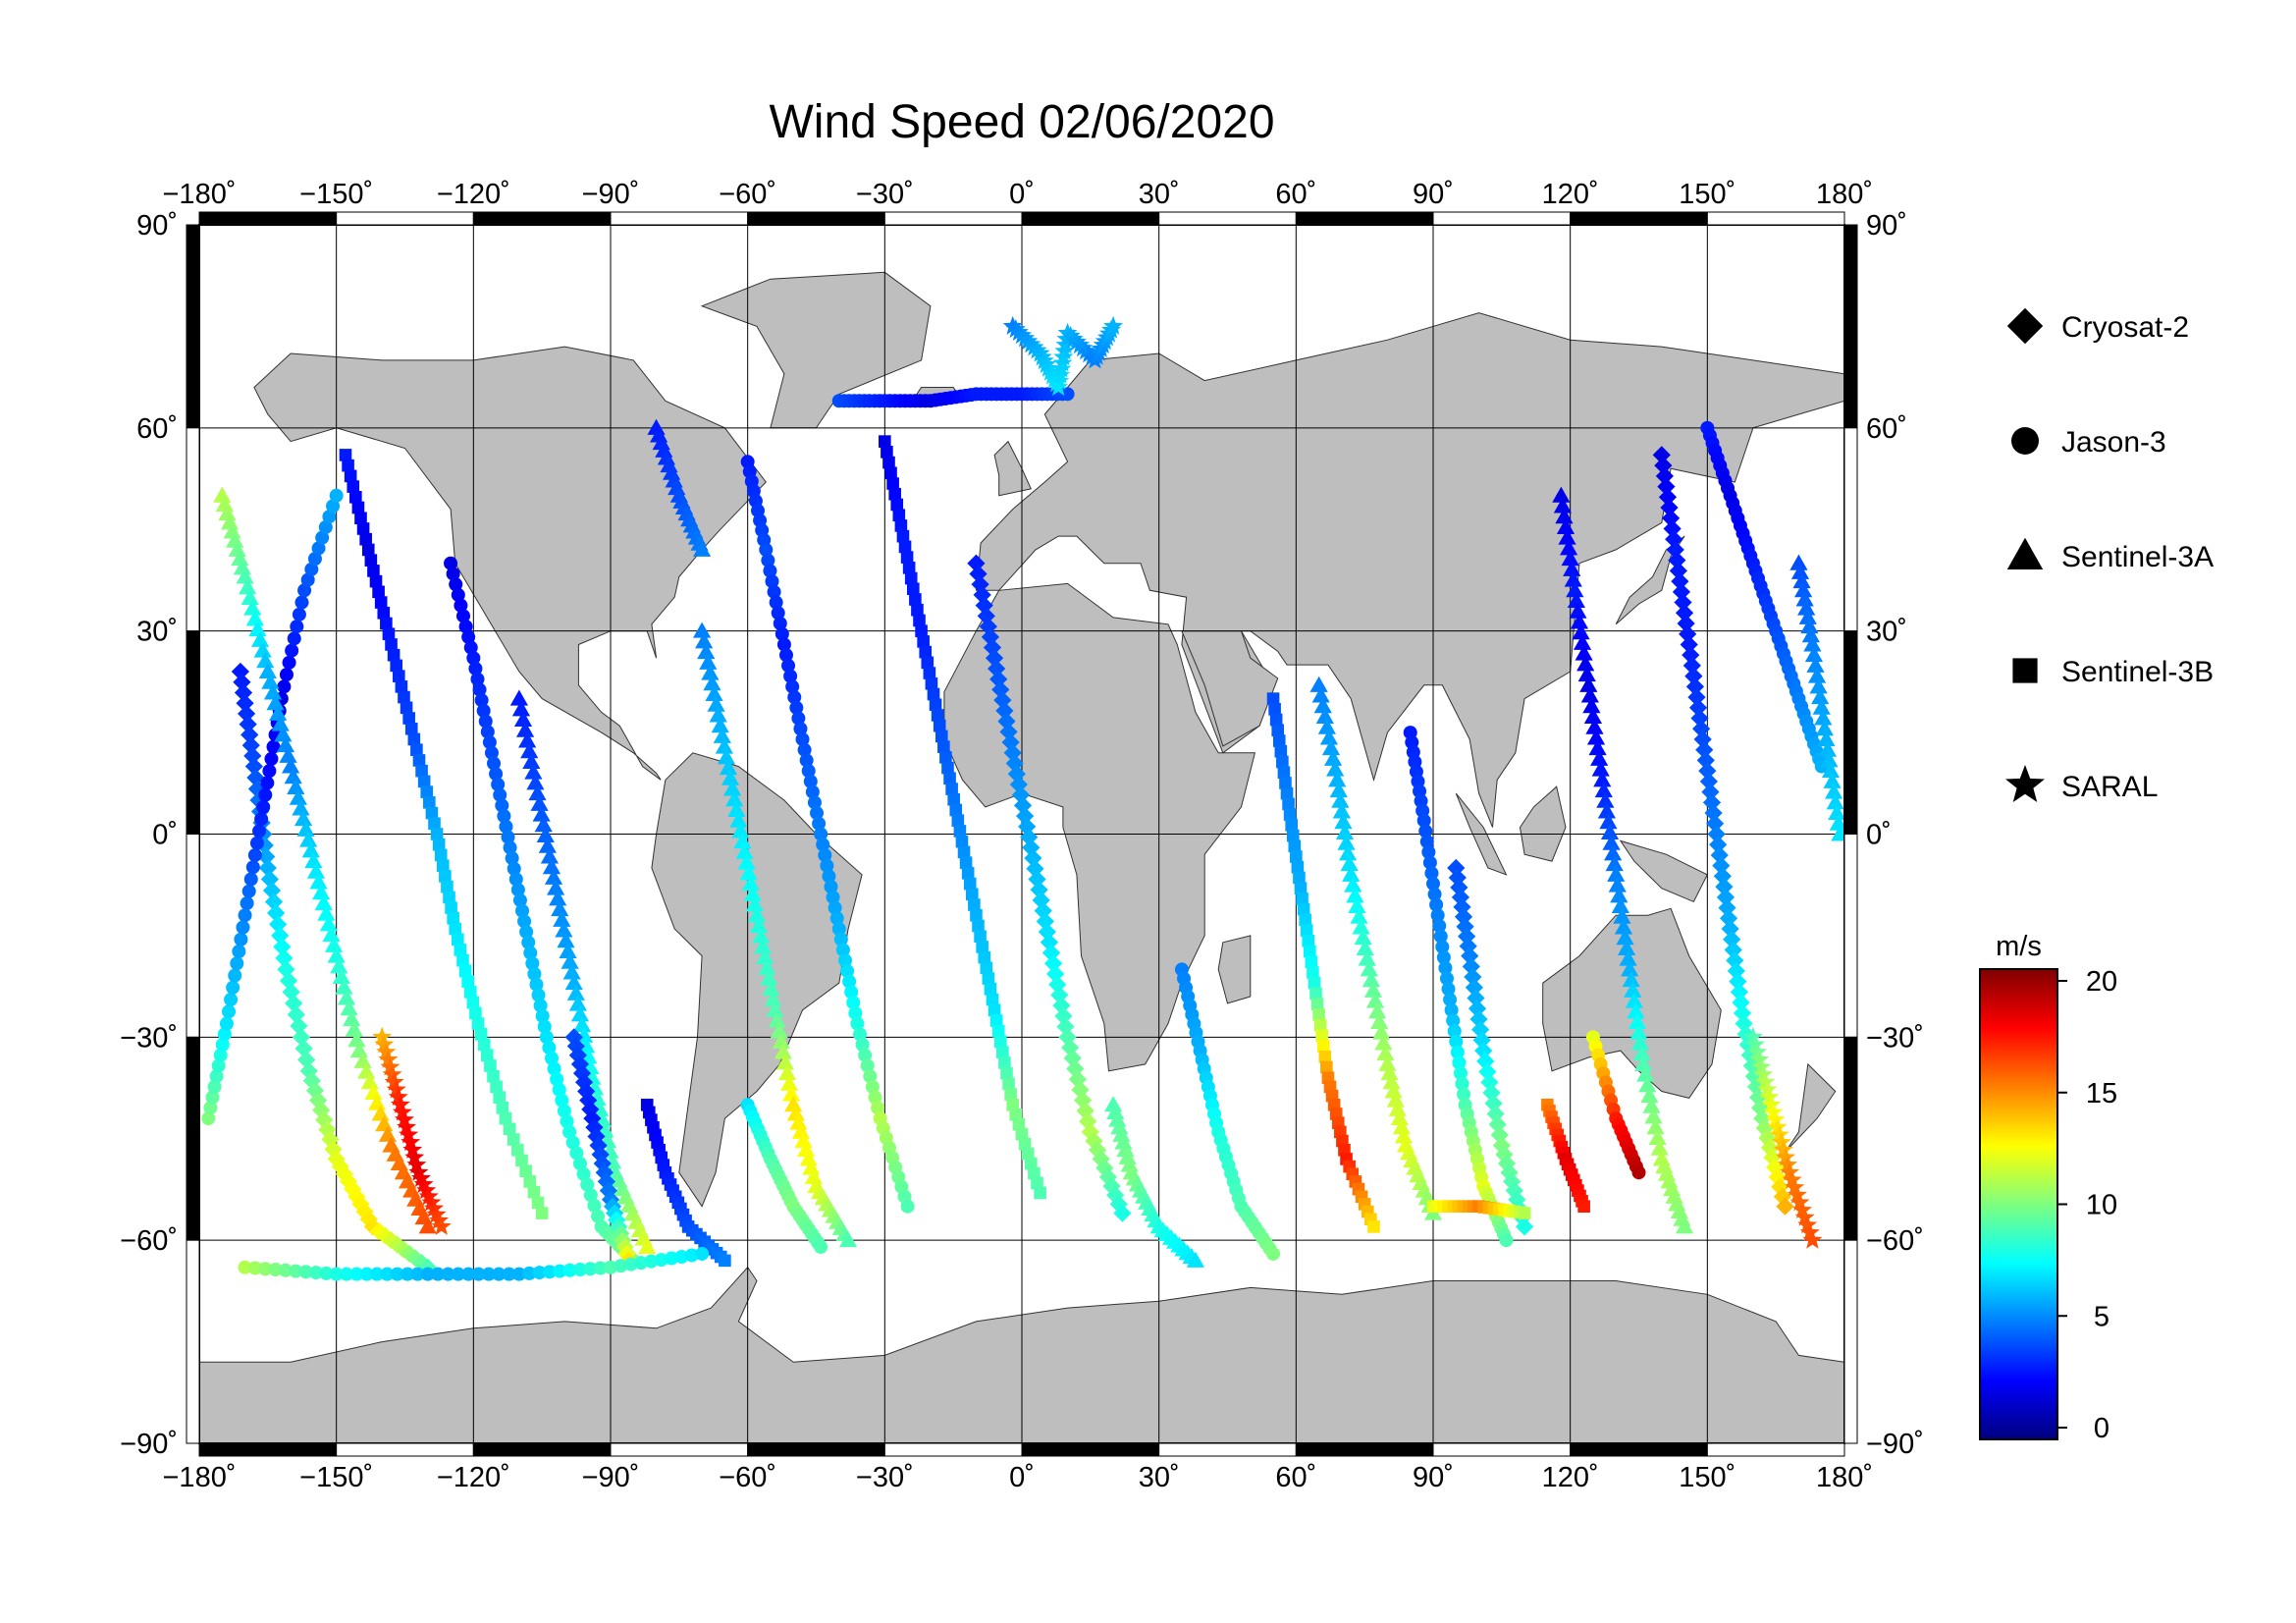  Describe the element at coordinates (885, 1477) in the screenshot. I see `lon-tick-label-bottom: −30˚` at that location.